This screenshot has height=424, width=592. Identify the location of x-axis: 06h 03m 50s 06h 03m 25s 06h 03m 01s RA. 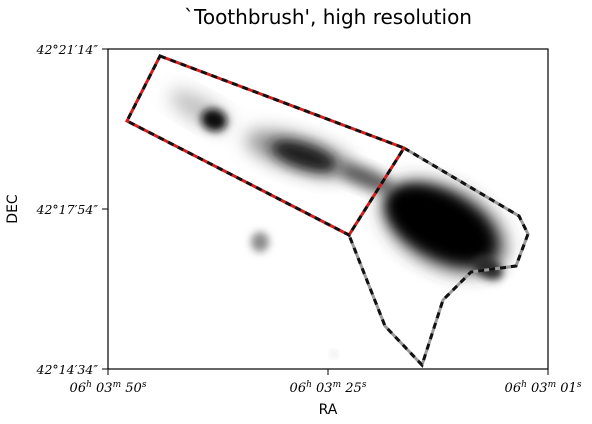
(326, 393).